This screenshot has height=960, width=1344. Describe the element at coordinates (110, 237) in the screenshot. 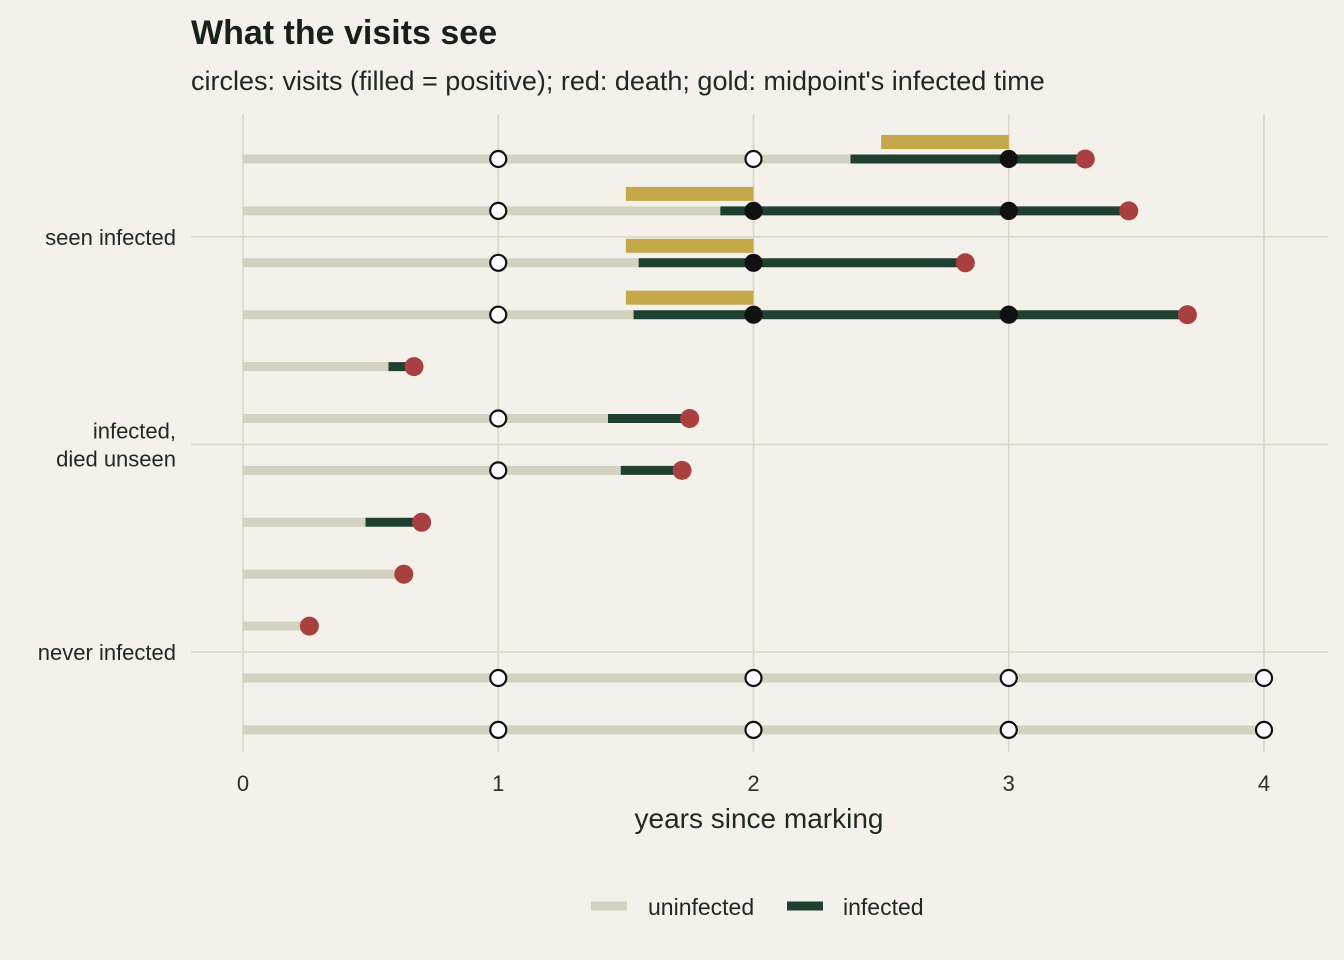

I see `group-label: seen infected` at that location.